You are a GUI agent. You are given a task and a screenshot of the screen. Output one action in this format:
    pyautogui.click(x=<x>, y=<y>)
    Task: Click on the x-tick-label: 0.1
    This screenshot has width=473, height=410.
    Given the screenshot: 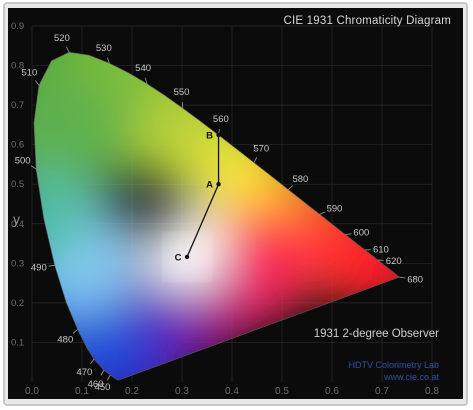 What is the action you would take?
    pyautogui.click(x=82, y=391)
    